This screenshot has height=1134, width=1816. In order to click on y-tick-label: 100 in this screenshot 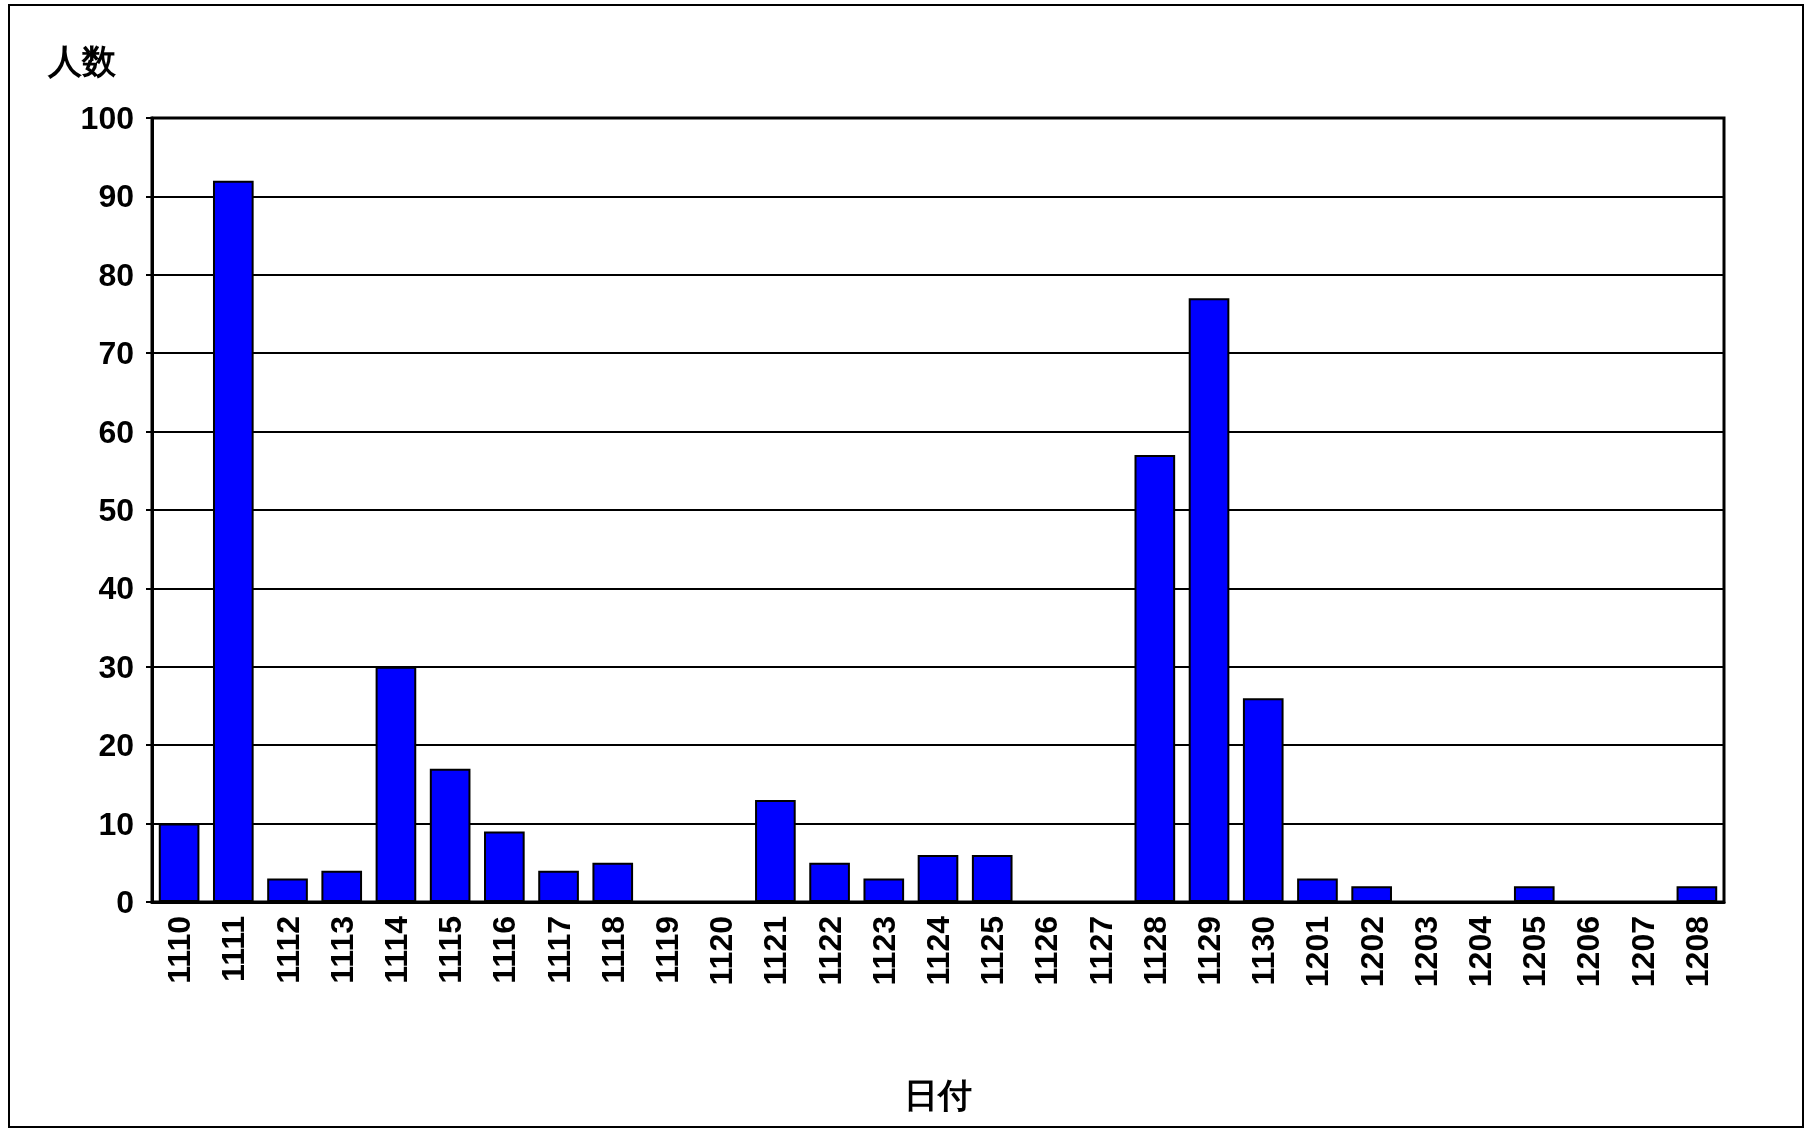, I will do `click(107, 118)`.